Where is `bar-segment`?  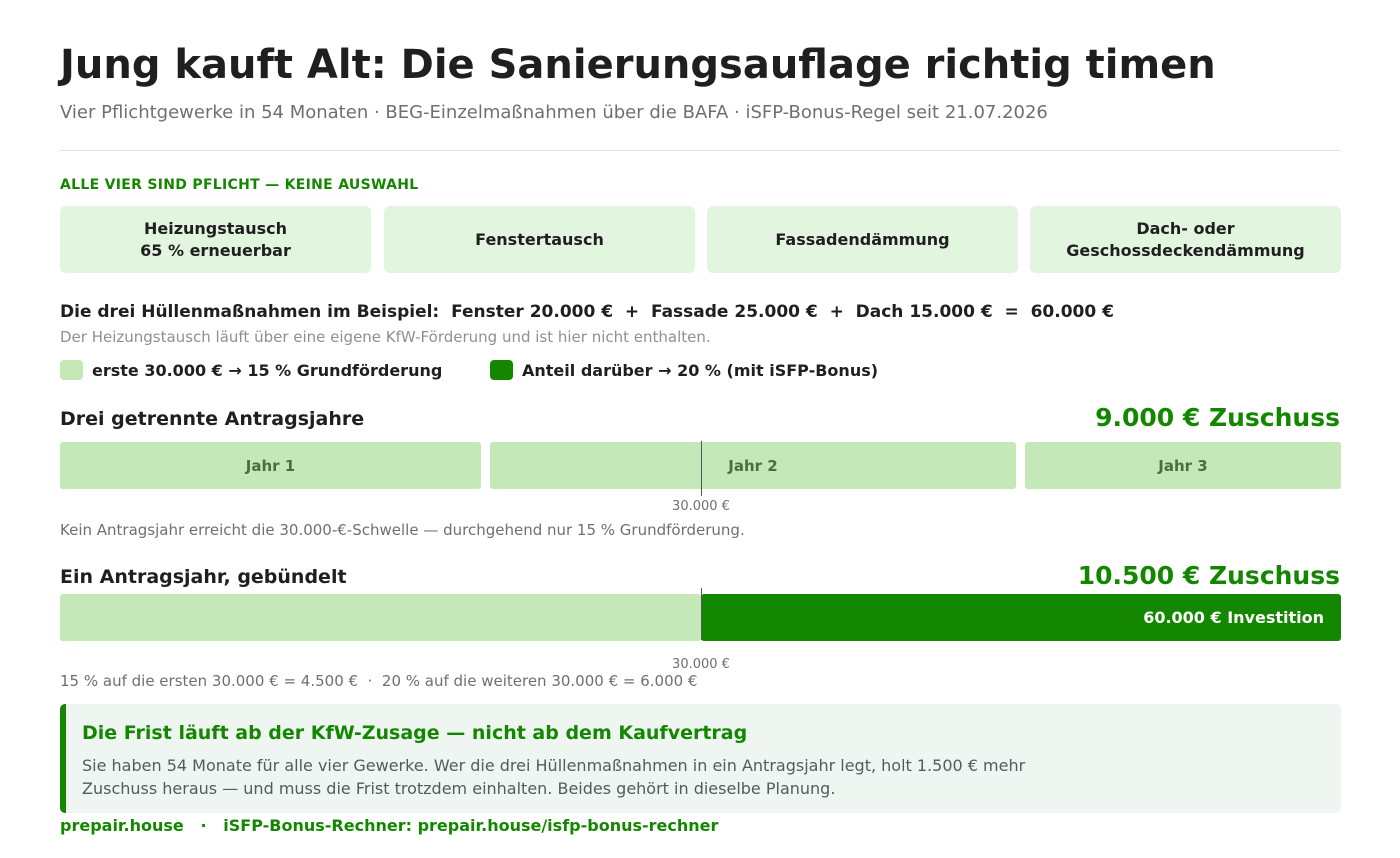
bar-segment is located at coordinates (380, 617).